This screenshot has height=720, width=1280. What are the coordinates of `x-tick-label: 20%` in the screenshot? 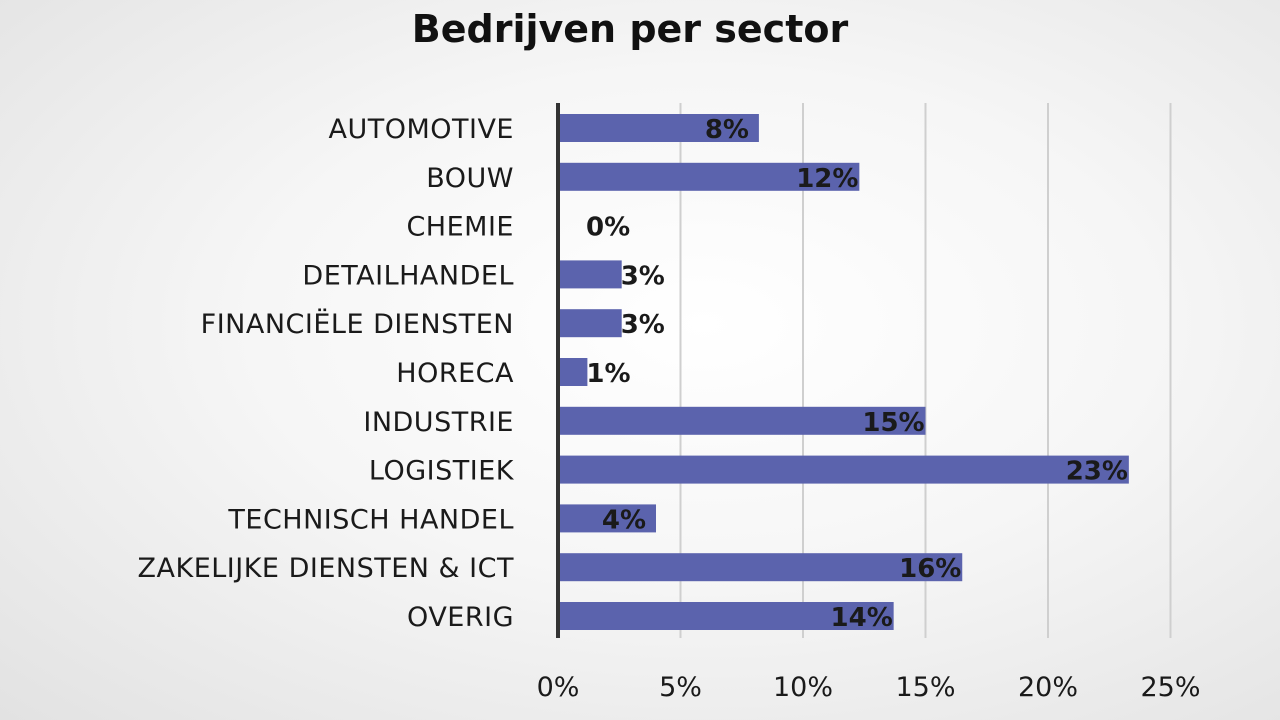 It's located at (1048, 687).